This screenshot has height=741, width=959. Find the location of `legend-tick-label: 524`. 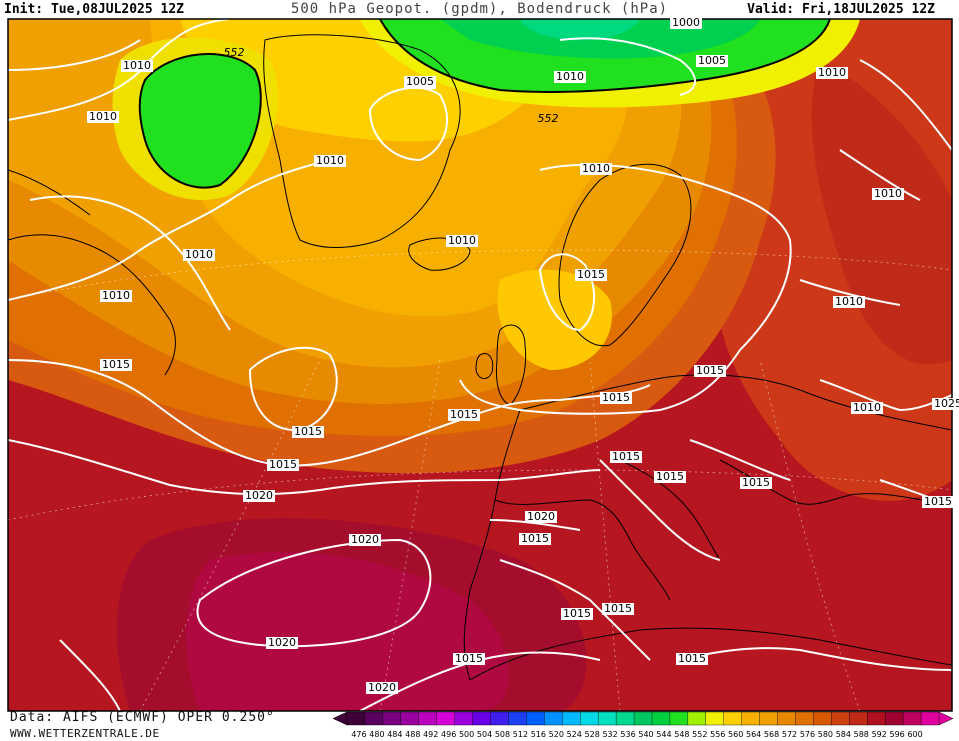

legend-tick-label: 524 is located at coordinates (574, 734).